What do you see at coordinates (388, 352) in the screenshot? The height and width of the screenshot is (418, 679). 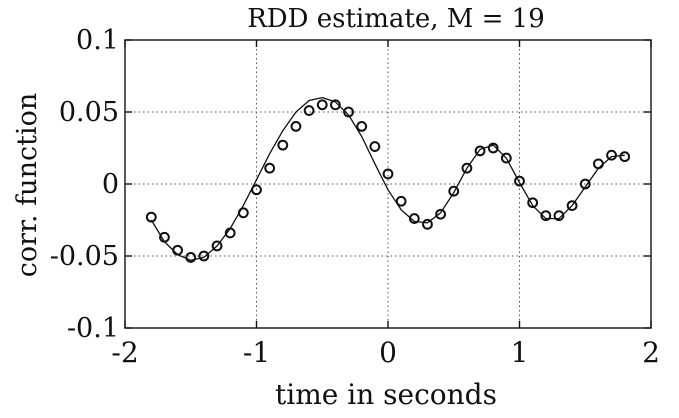 I see `x-tick-label: 0` at bounding box center [388, 352].